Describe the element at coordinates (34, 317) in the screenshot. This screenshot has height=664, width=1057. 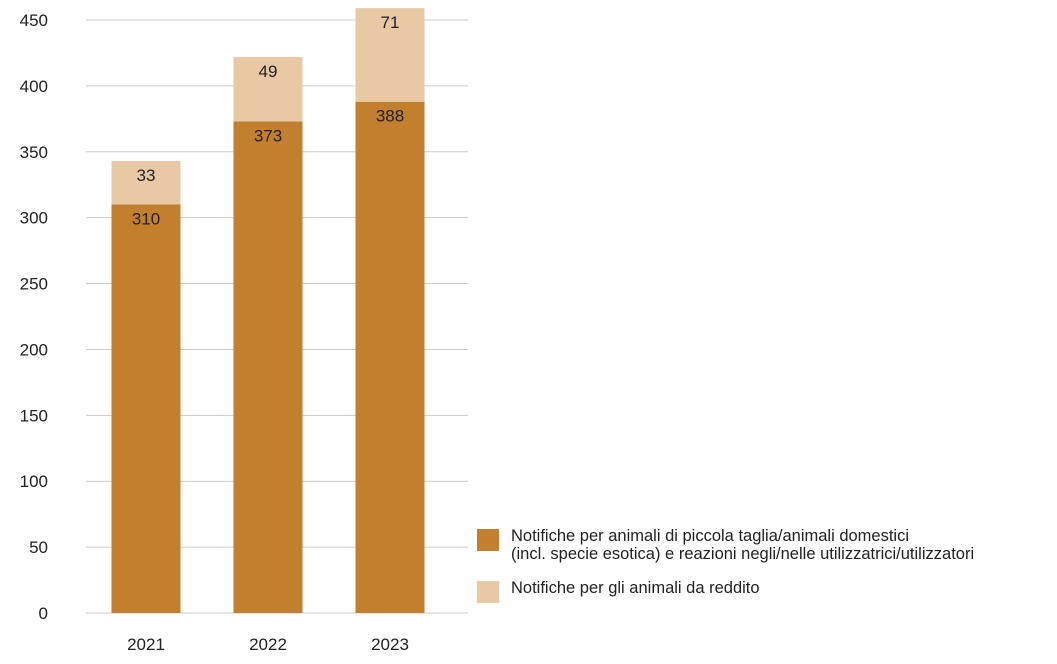
I see `y-axis-ticks: 0 50 100 150 200 250 300 350 400 450` at that location.